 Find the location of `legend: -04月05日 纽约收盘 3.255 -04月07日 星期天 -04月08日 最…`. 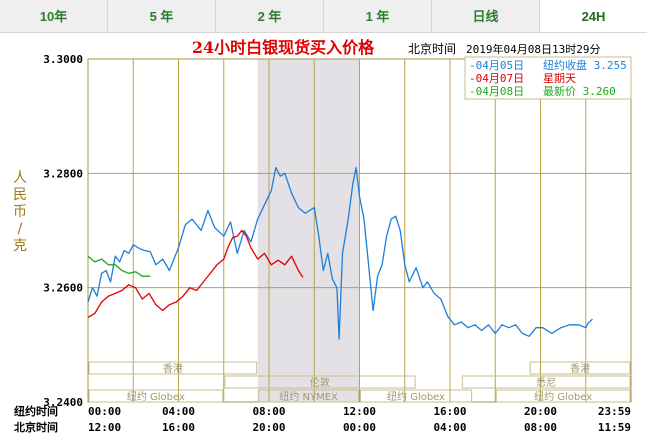

legend: -04月05日 纽约收盘 3.255 -04月07日 星期天 -04月08日 最… is located at coordinates (548, 78).